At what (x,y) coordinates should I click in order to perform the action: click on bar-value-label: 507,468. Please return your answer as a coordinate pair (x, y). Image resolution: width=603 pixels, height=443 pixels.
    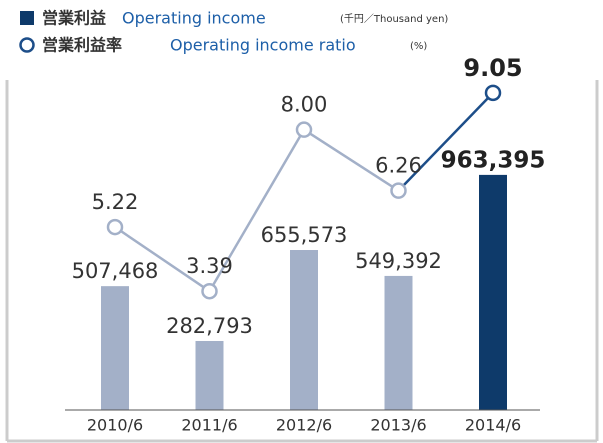
    Looking at the image, I should click on (115, 271).